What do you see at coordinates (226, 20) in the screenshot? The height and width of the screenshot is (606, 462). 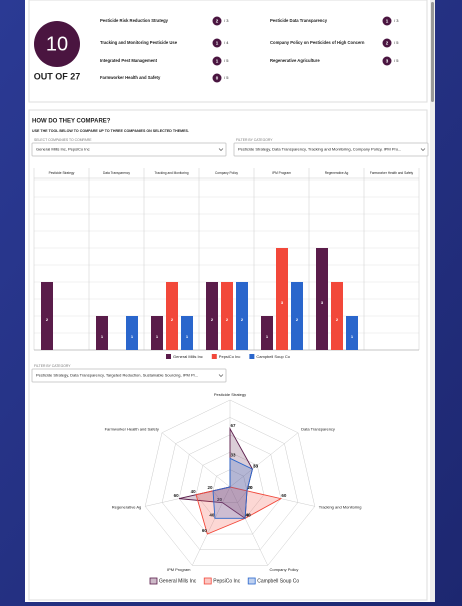 I see `item-max: / 3` at bounding box center [226, 20].